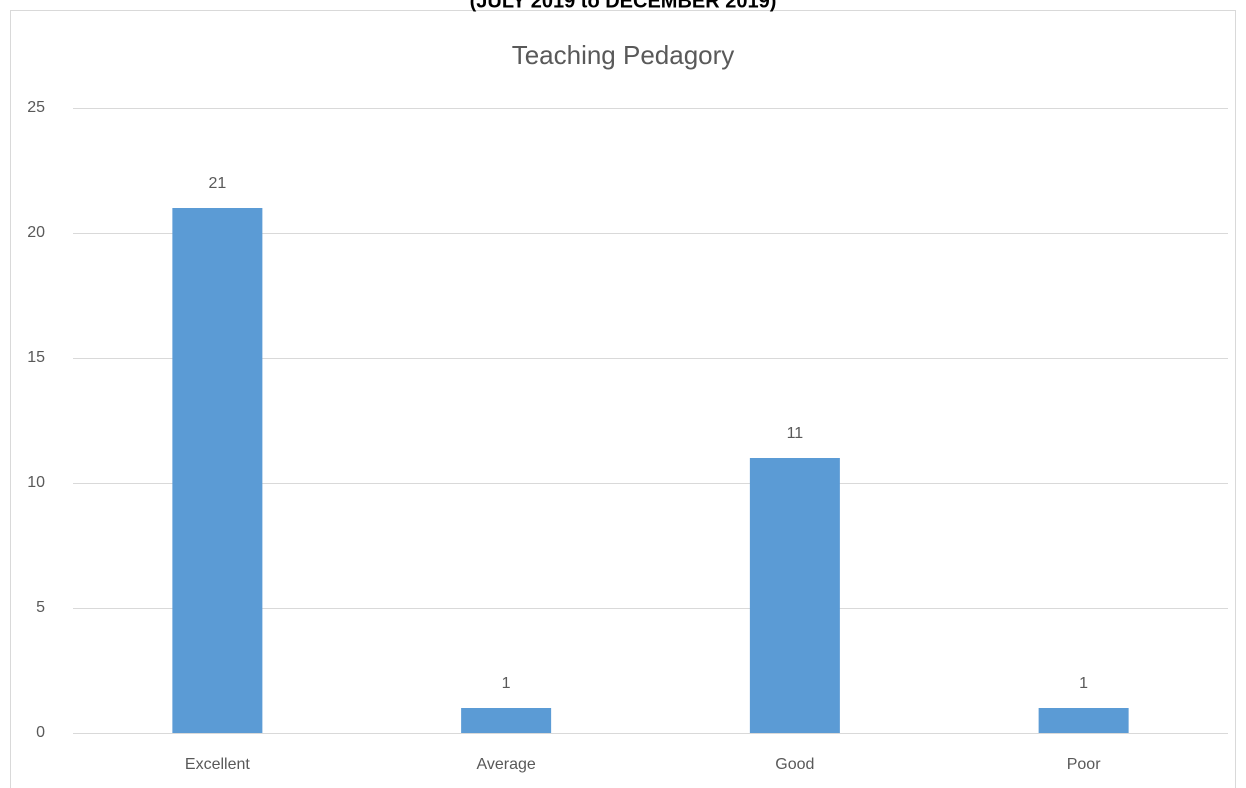 The image size is (1246, 788). I want to click on y-tick-label: 20, so click(36, 232).